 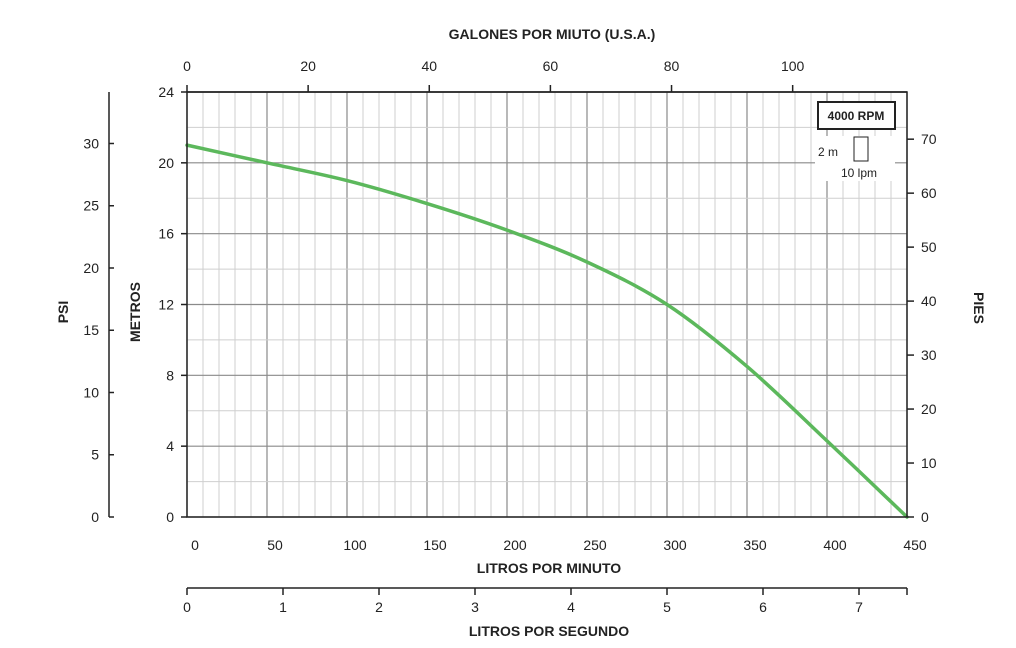 What do you see at coordinates (475, 607) in the screenshot?
I see `lps-tick-label: 3` at bounding box center [475, 607].